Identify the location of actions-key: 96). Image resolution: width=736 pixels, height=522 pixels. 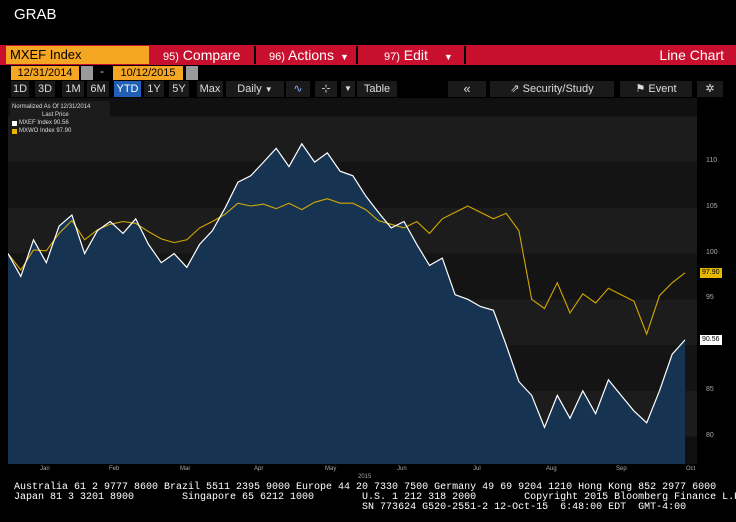
(277, 57).